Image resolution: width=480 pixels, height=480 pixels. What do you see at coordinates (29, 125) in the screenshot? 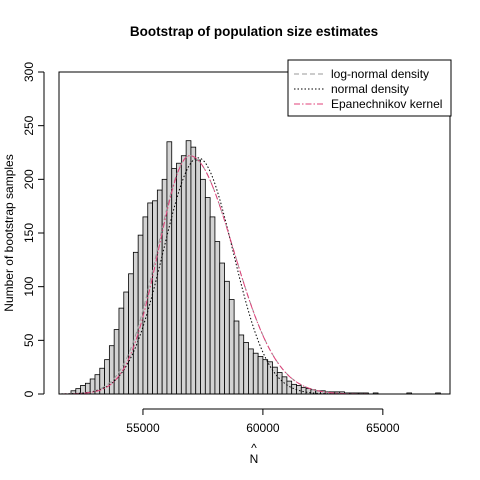
I see `y-tick-label: 250` at bounding box center [29, 125].